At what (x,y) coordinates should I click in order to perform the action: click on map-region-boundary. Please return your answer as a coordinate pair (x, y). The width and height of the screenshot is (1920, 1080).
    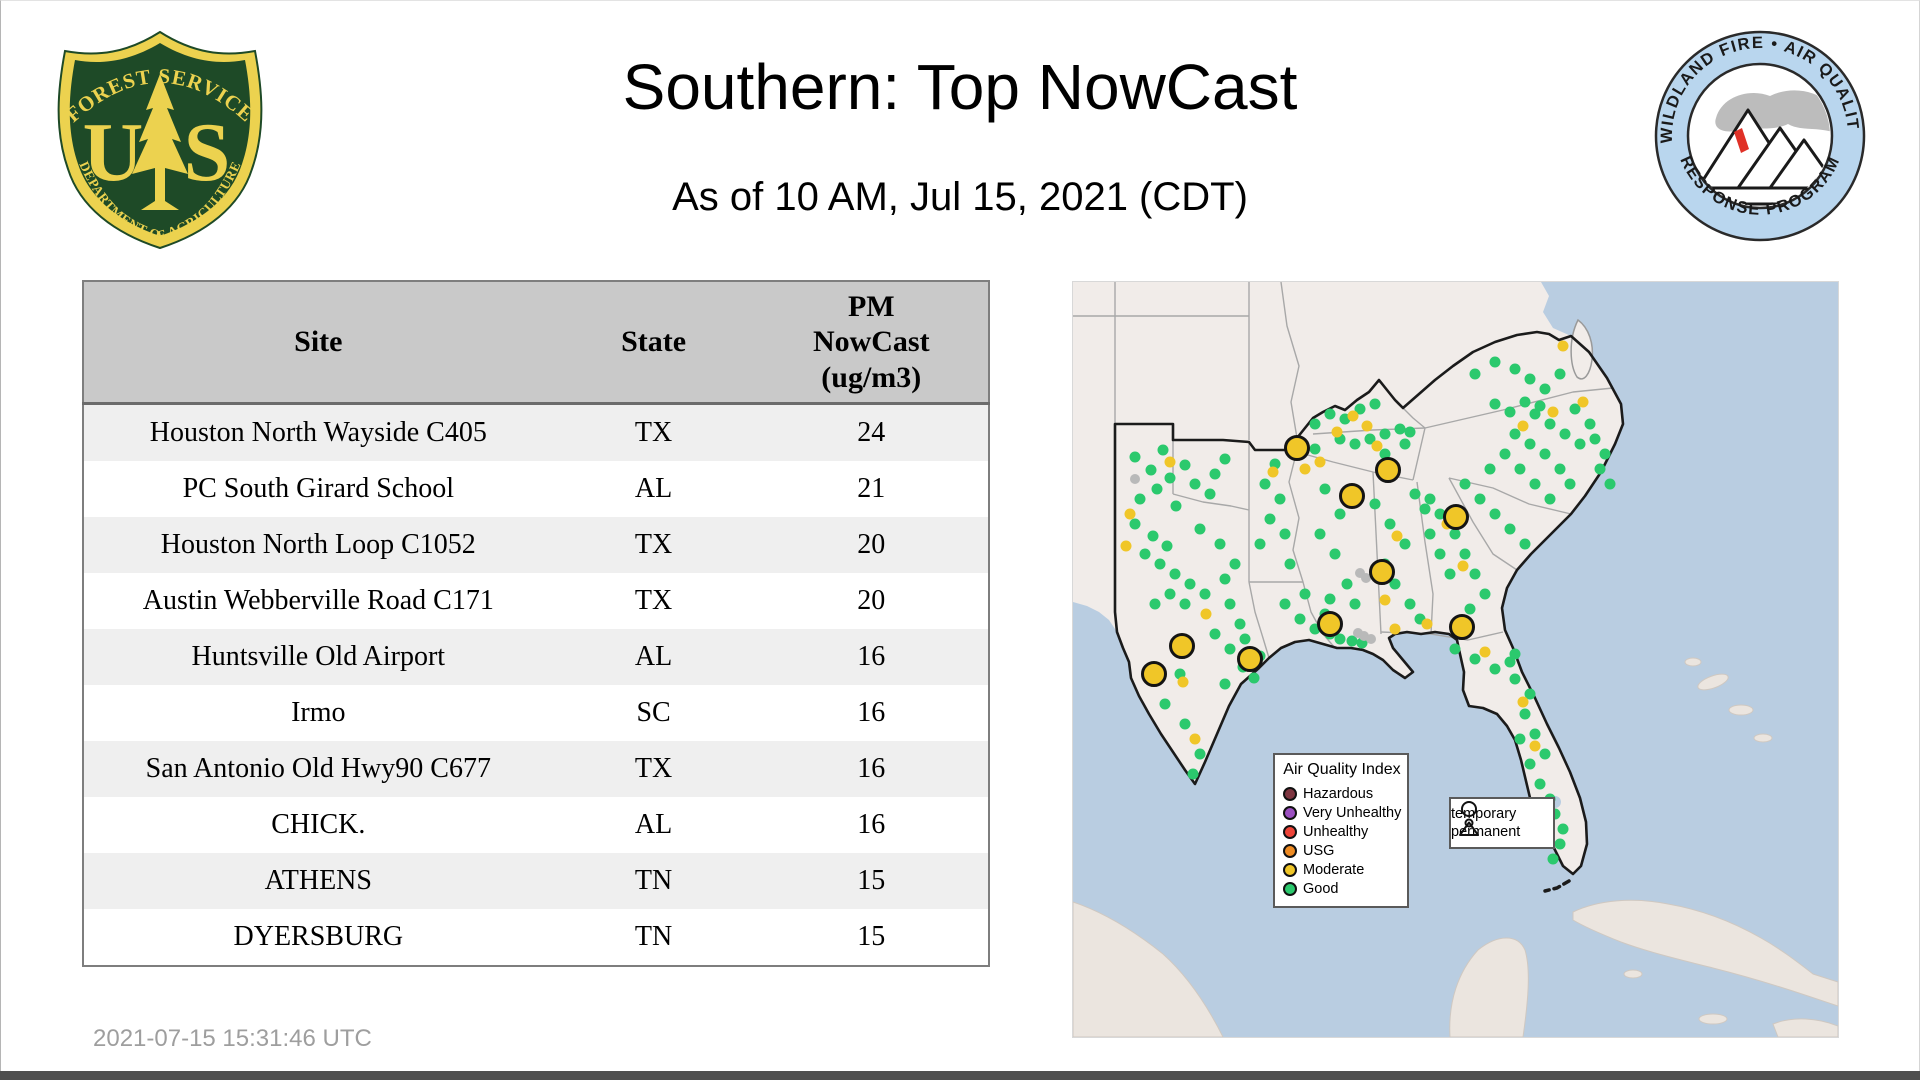
    Looking at the image, I should click on (1369, 603).